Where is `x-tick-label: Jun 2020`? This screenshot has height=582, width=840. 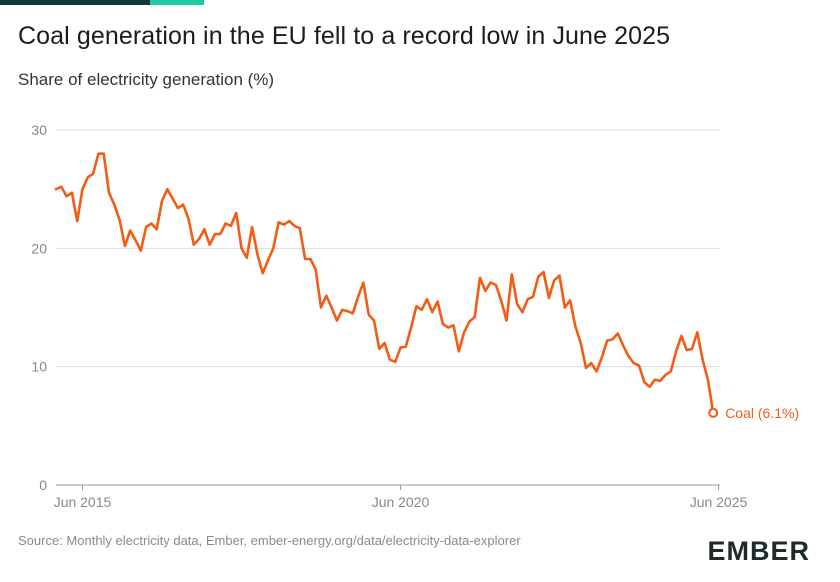
x-tick-label: Jun 2020 is located at coordinates (401, 502).